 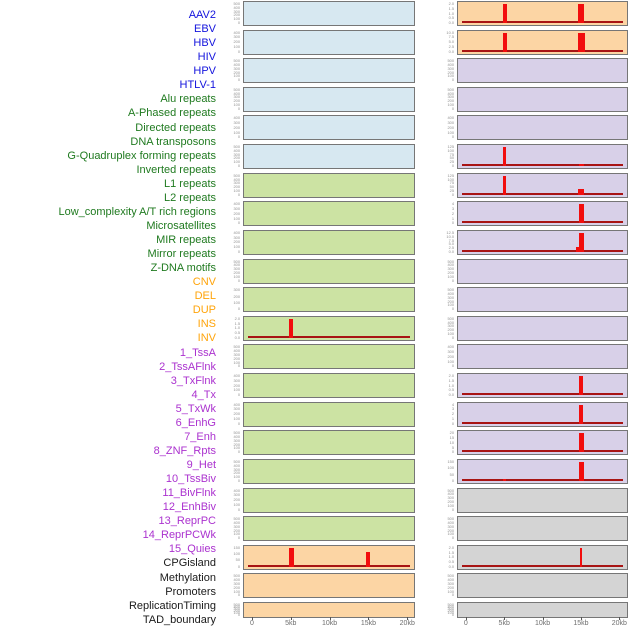 I want to click on track-plot-Z-DNA motifs, so click(x=329, y=529).